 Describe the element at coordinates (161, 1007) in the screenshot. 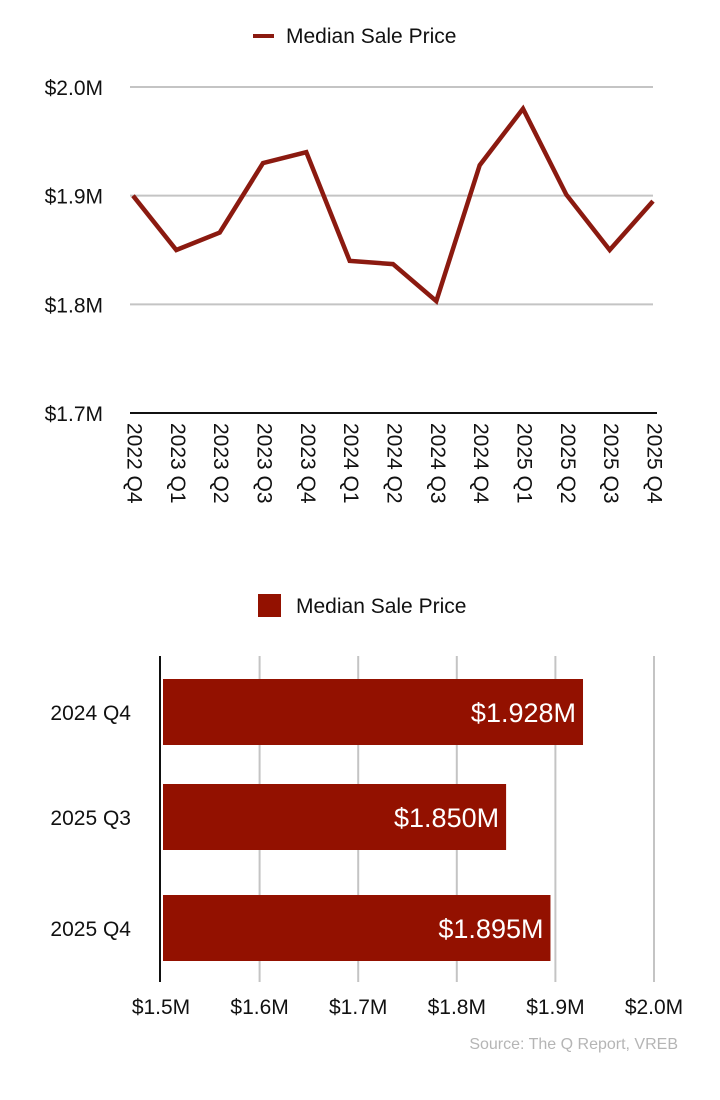

I see `x-tick-label: $1.5M` at that location.